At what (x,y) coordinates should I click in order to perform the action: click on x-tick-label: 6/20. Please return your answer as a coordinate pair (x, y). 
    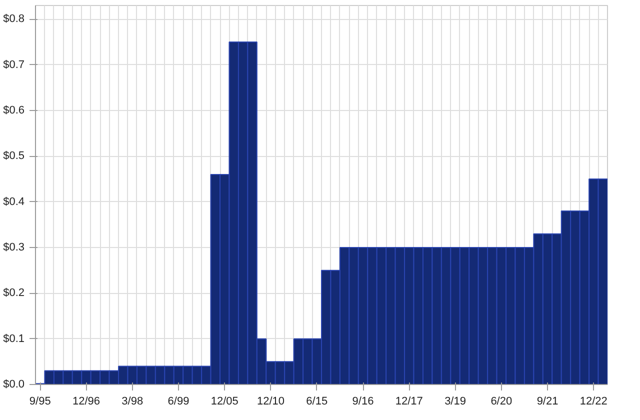
    Looking at the image, I should click on (501, 402).